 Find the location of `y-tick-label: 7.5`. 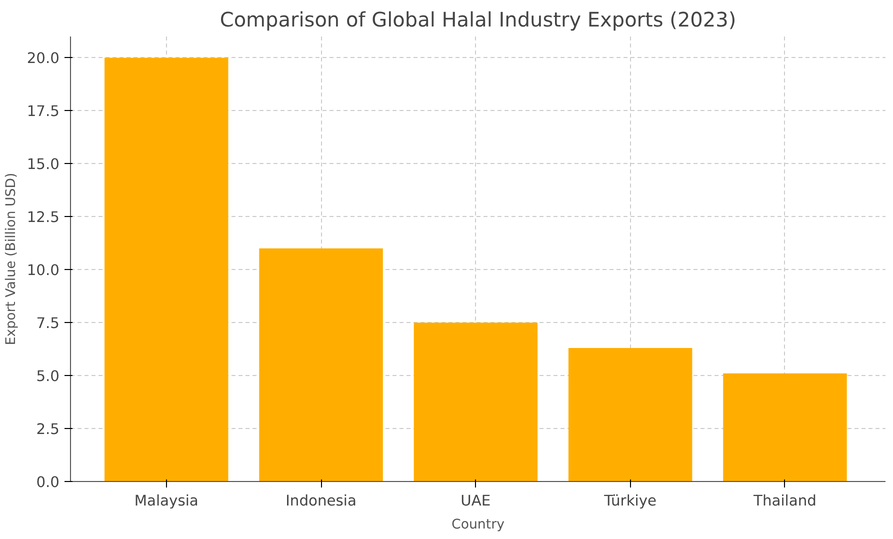

y-tick-label: 7.5 is located at coordinates (48, 323).